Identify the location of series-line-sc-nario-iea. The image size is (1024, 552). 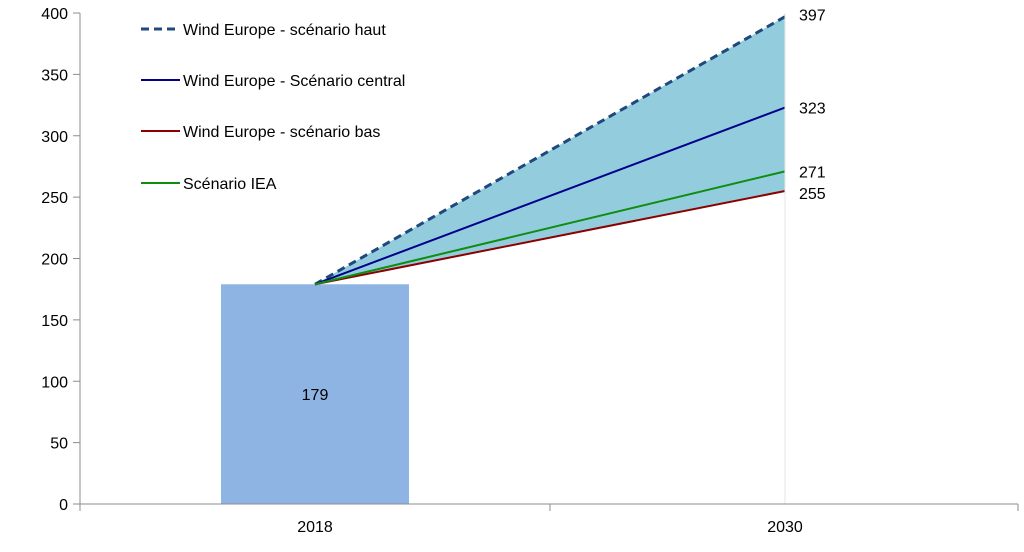
(550, 228).